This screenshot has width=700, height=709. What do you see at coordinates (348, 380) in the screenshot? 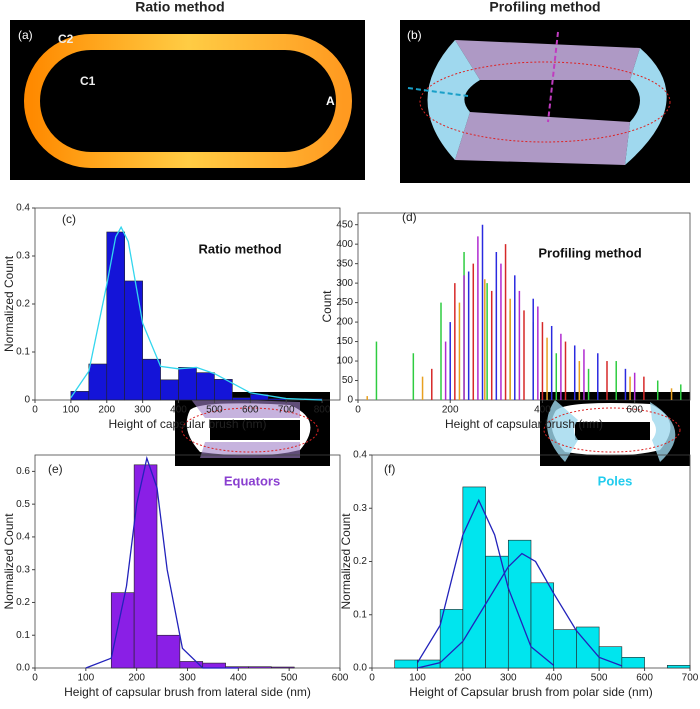
I see `y-tick-label: 50` at bounding box center [348, 380].